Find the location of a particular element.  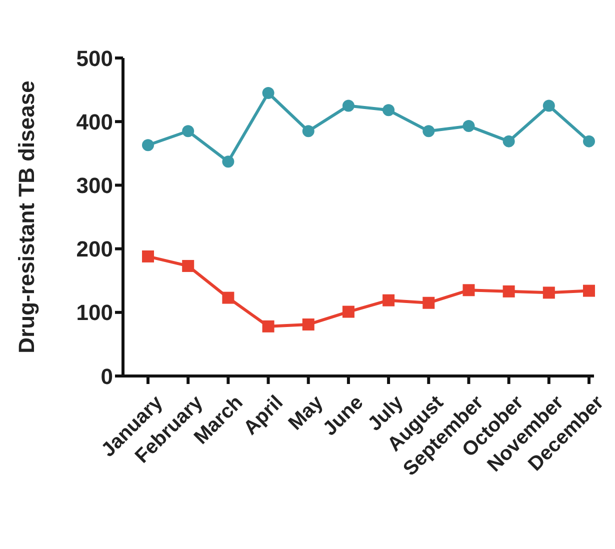

y-tick-label: 300 is located at coordinates (94, 185).